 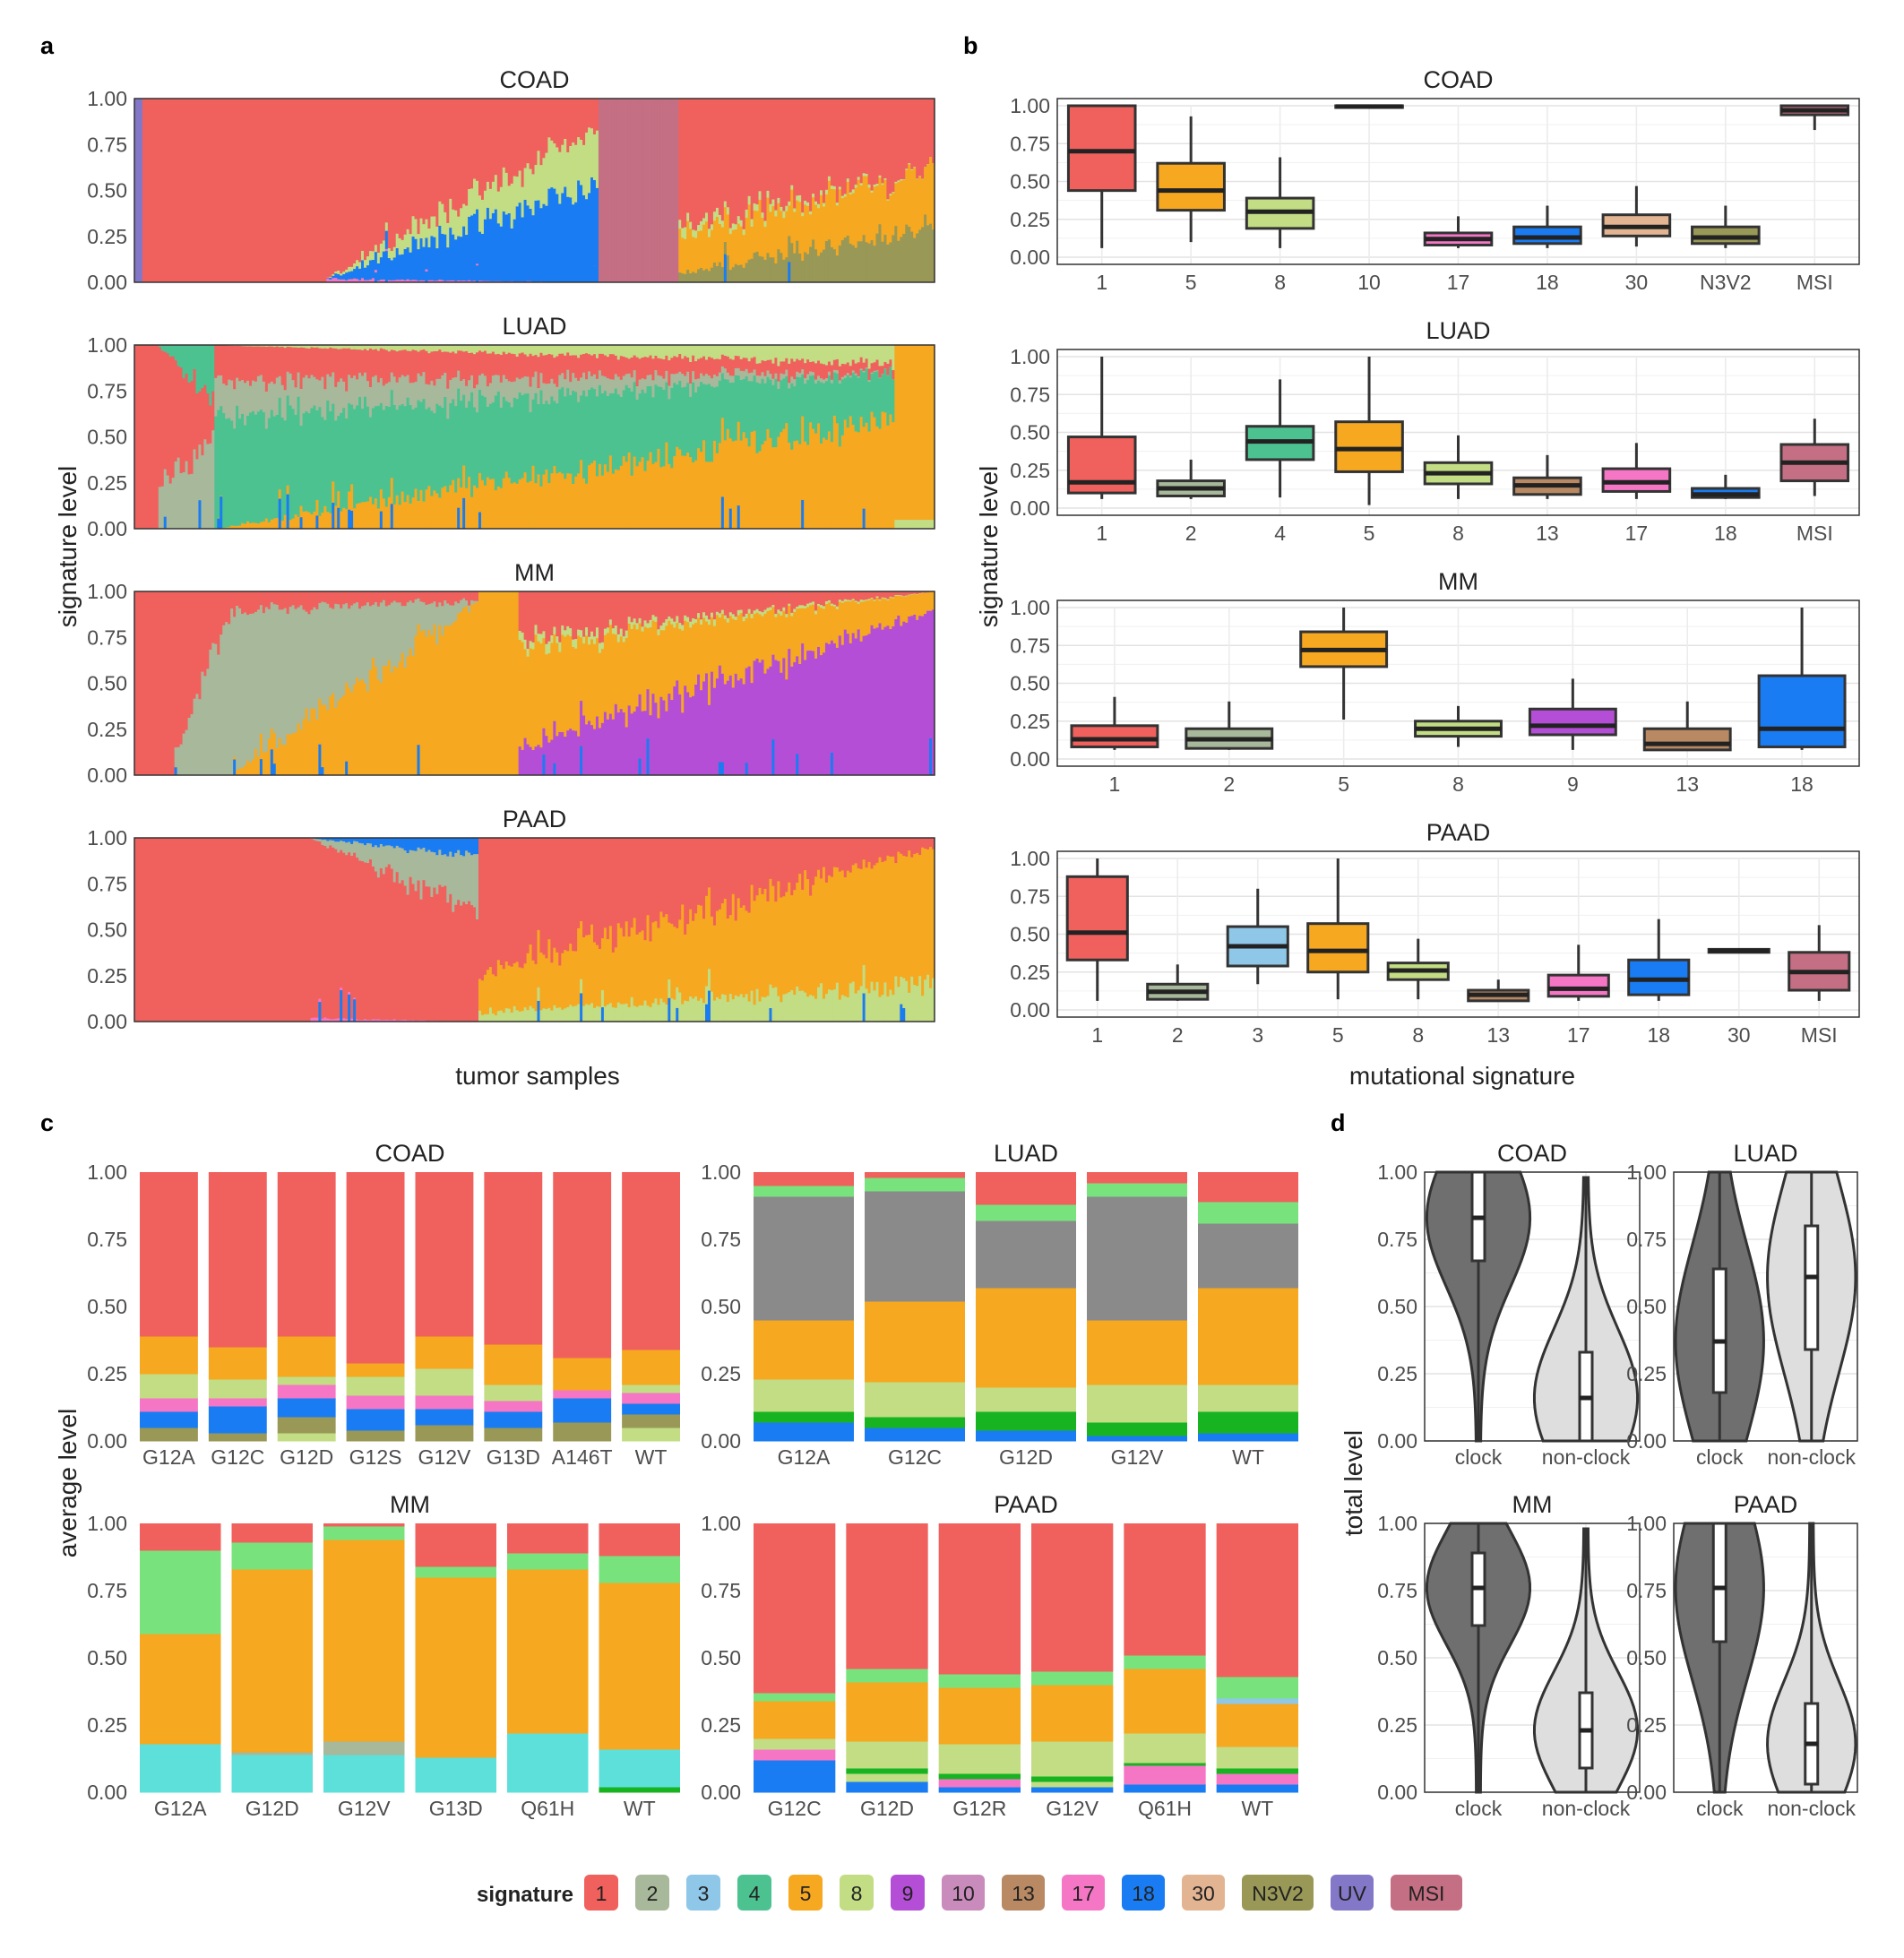 What do you see at coordinates (1646, 1590) in the screenshot?
I see `panel-d-paad-ytick: 0.75` at bounding box center [1646, 1590].